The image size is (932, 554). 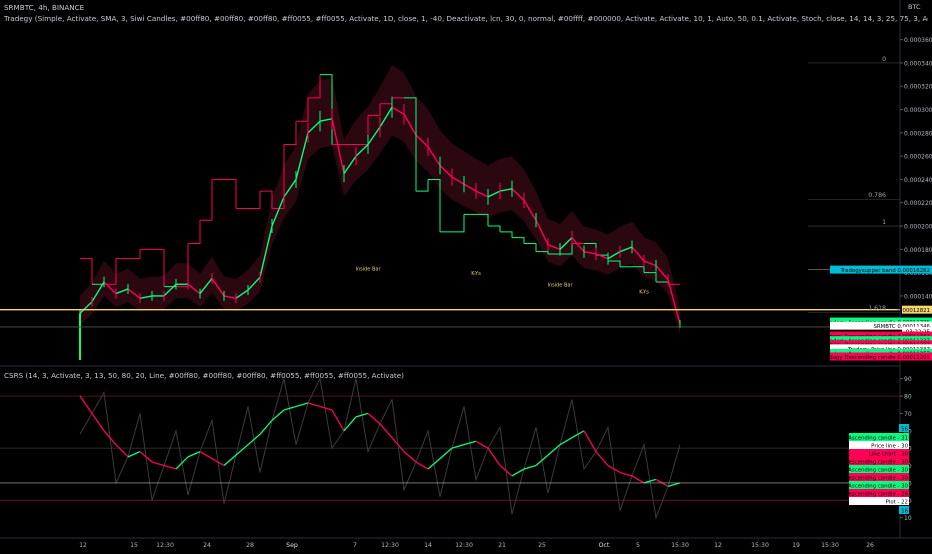 I want to click on time-tick-label: 21, so click(x=502, y=545).